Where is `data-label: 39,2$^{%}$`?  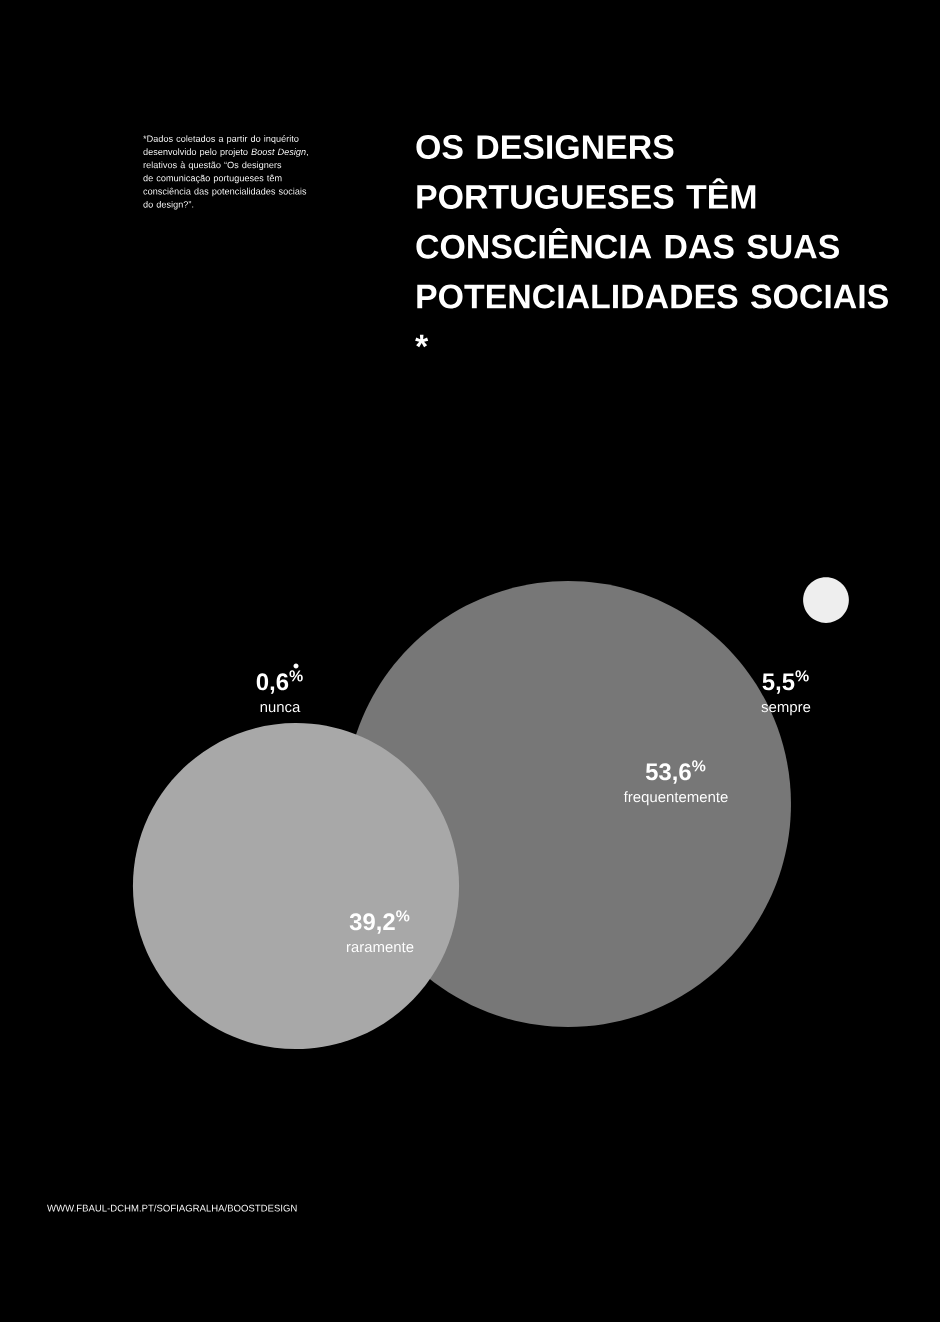
data-label: 39,2$^{%}$ is located at coordinates (379, 922).